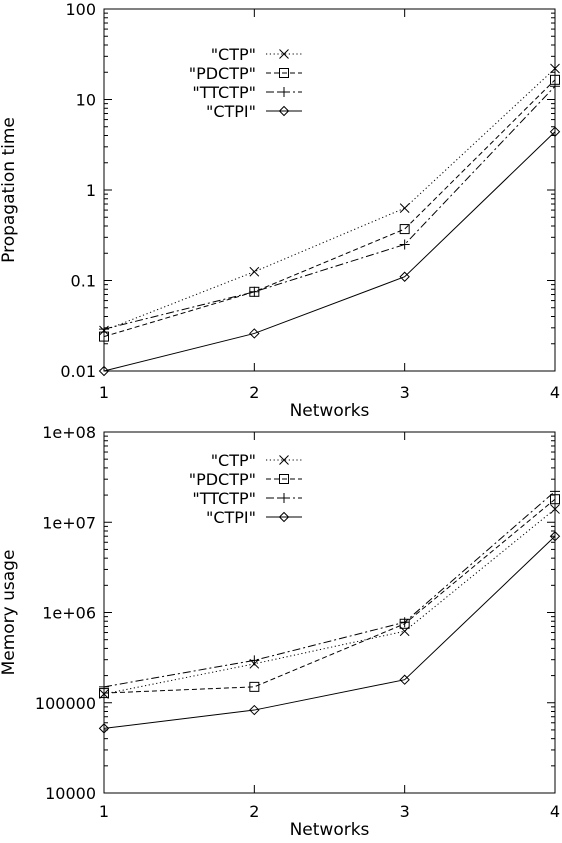  What do you see at coordinates (65, 703) in the screenshot?
I see `y-tick-label: 100000` at bounding box center [65, 703].